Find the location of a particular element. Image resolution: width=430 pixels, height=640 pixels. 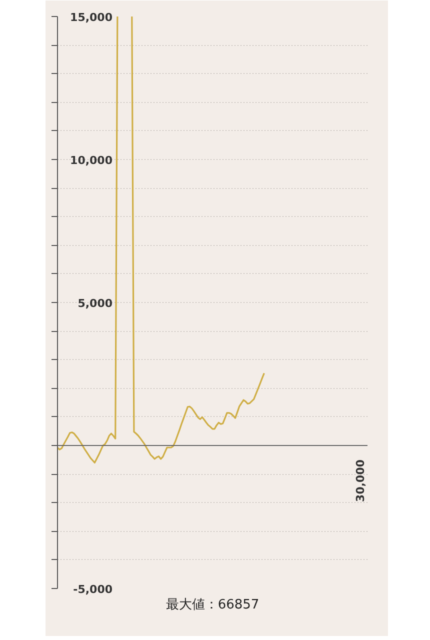

y-tick-label: 10,000 is located at coordinates (91, 160).